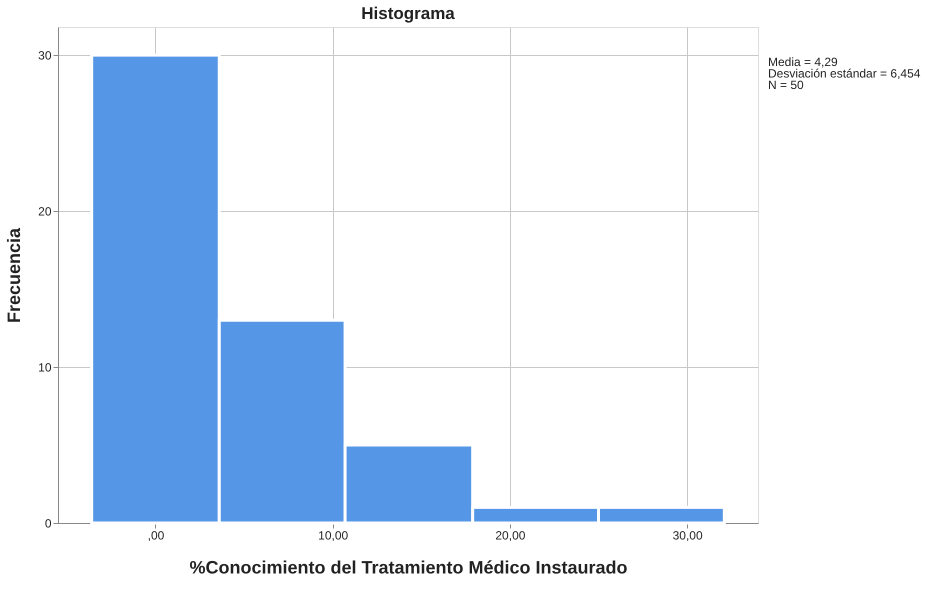 This screenshot has width=952, height=592. What do you see at coordinates (687, 535) in the screenshot?
I see `x-tick-label: 30,00` at bounding box center [687, 535].